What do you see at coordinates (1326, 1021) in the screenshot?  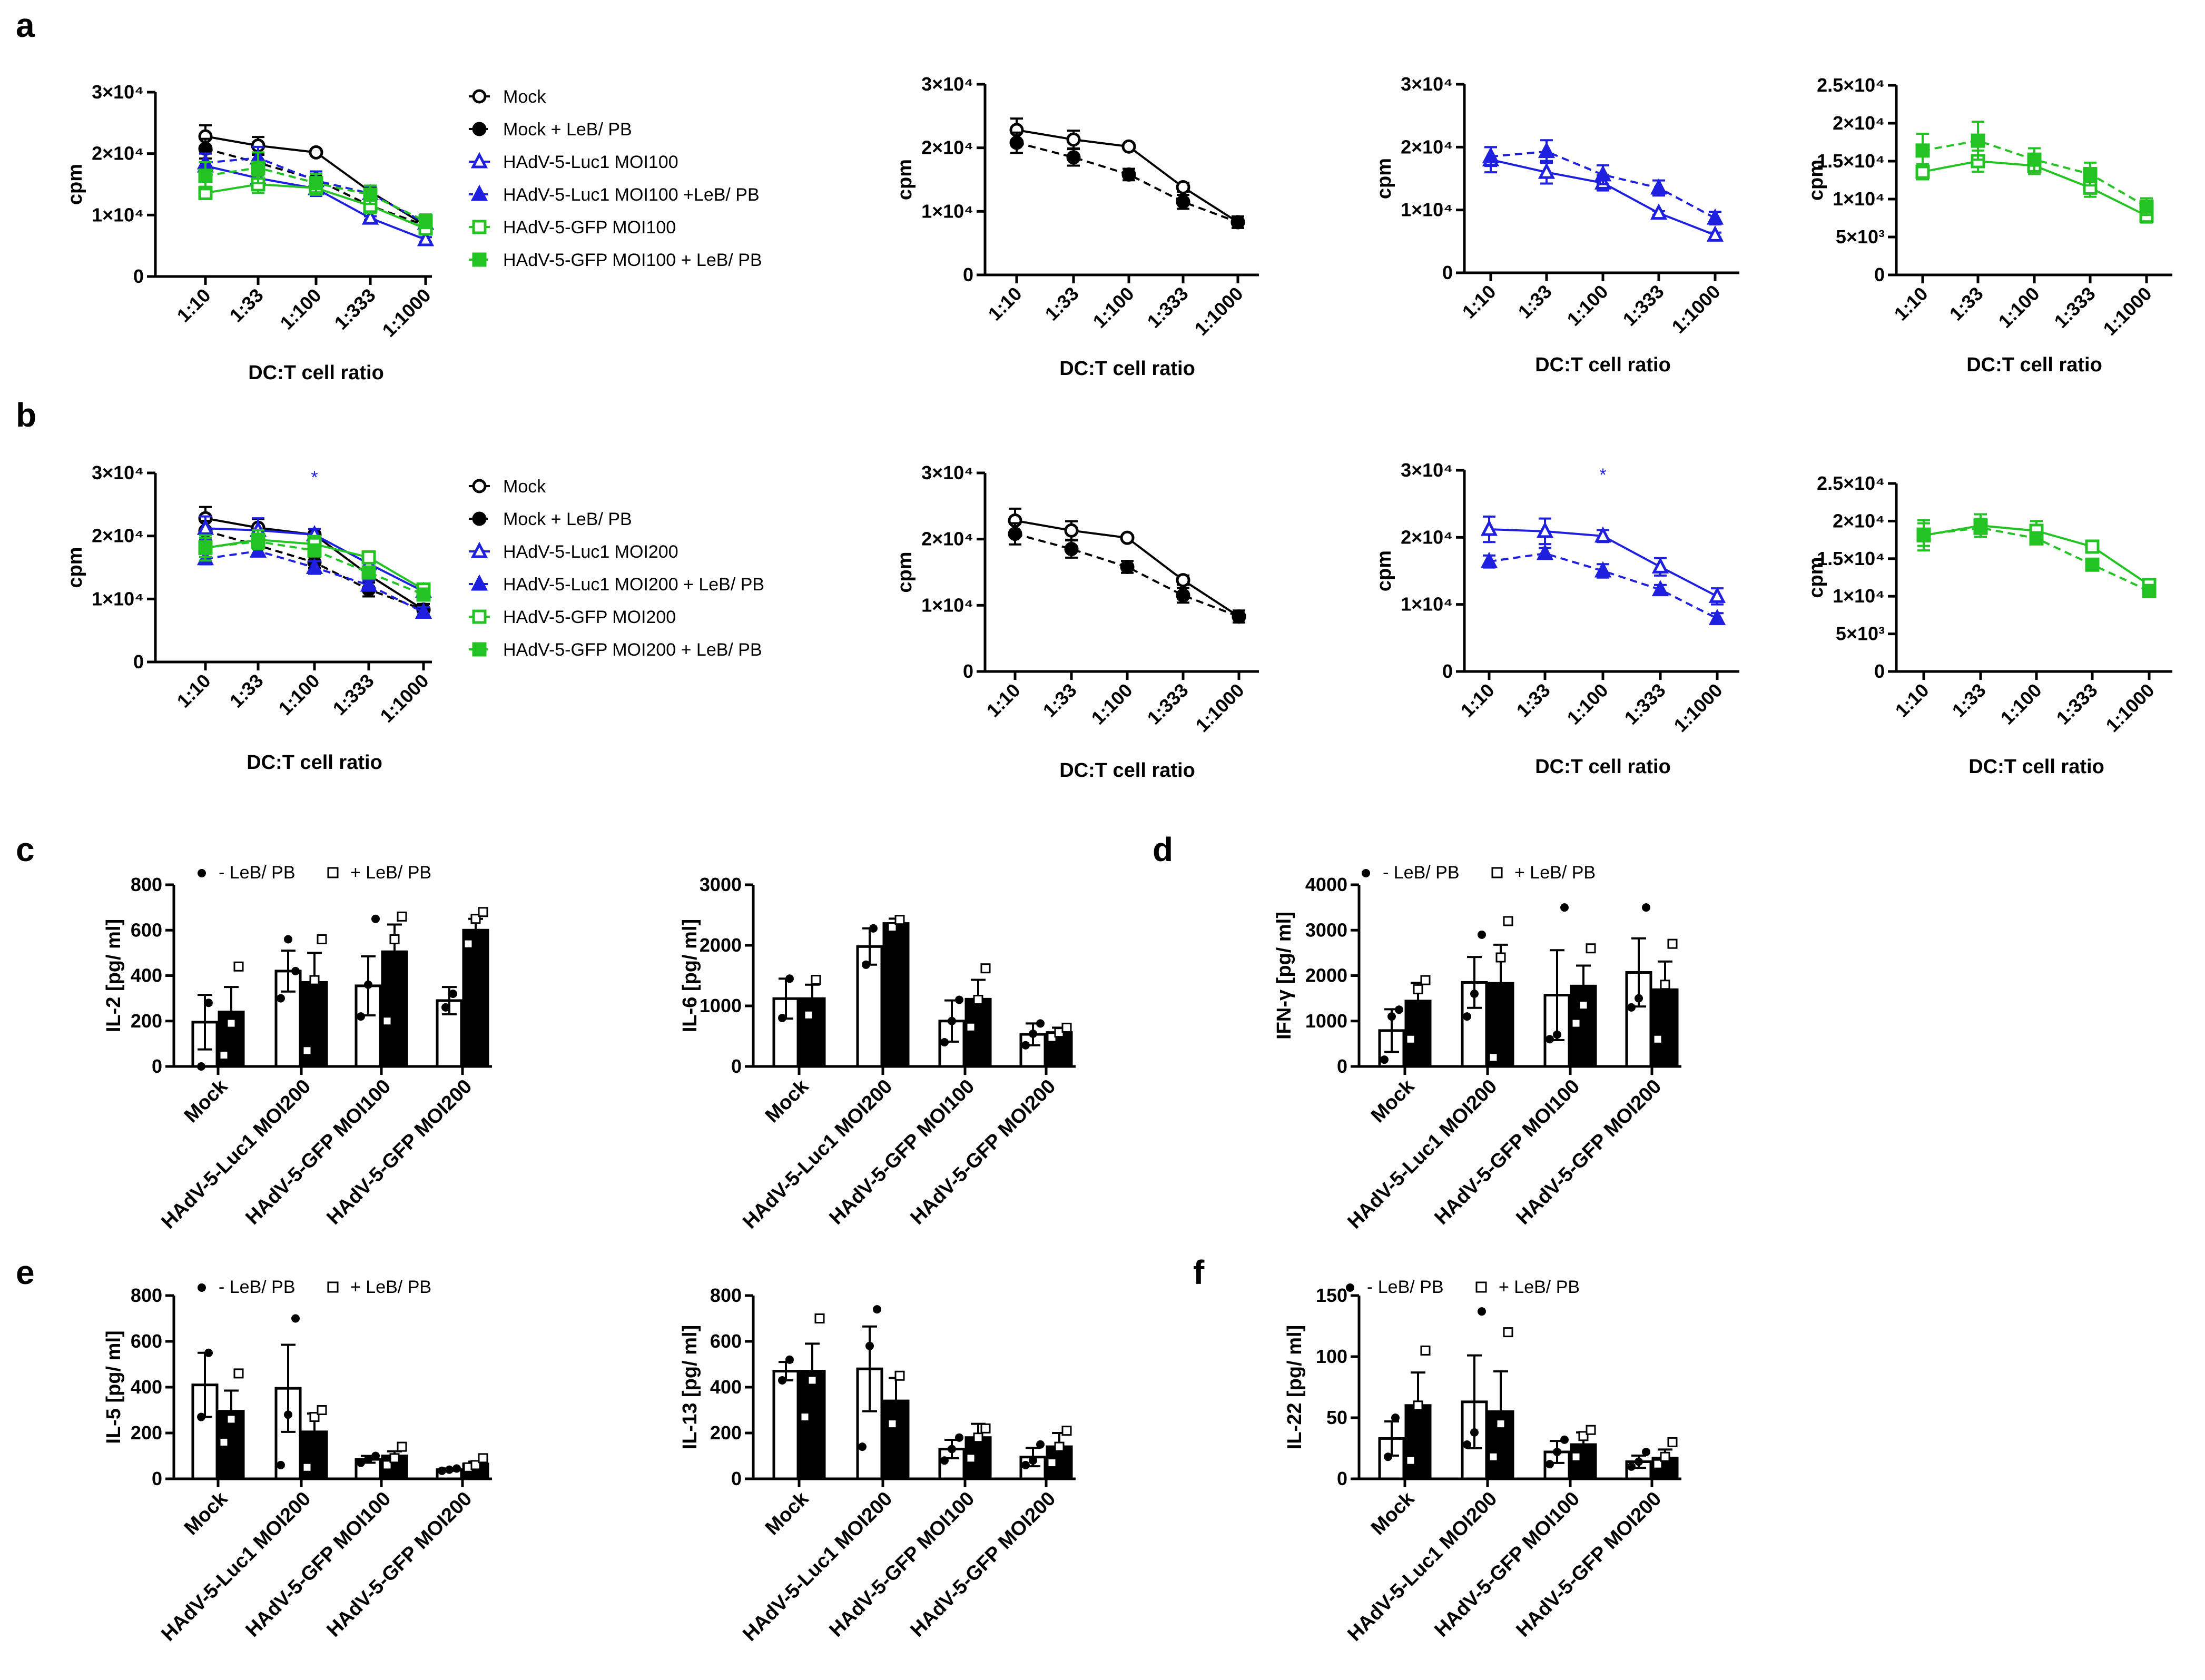 I see `y-tick-label: 1000` at bounding box center [1326, 1021].